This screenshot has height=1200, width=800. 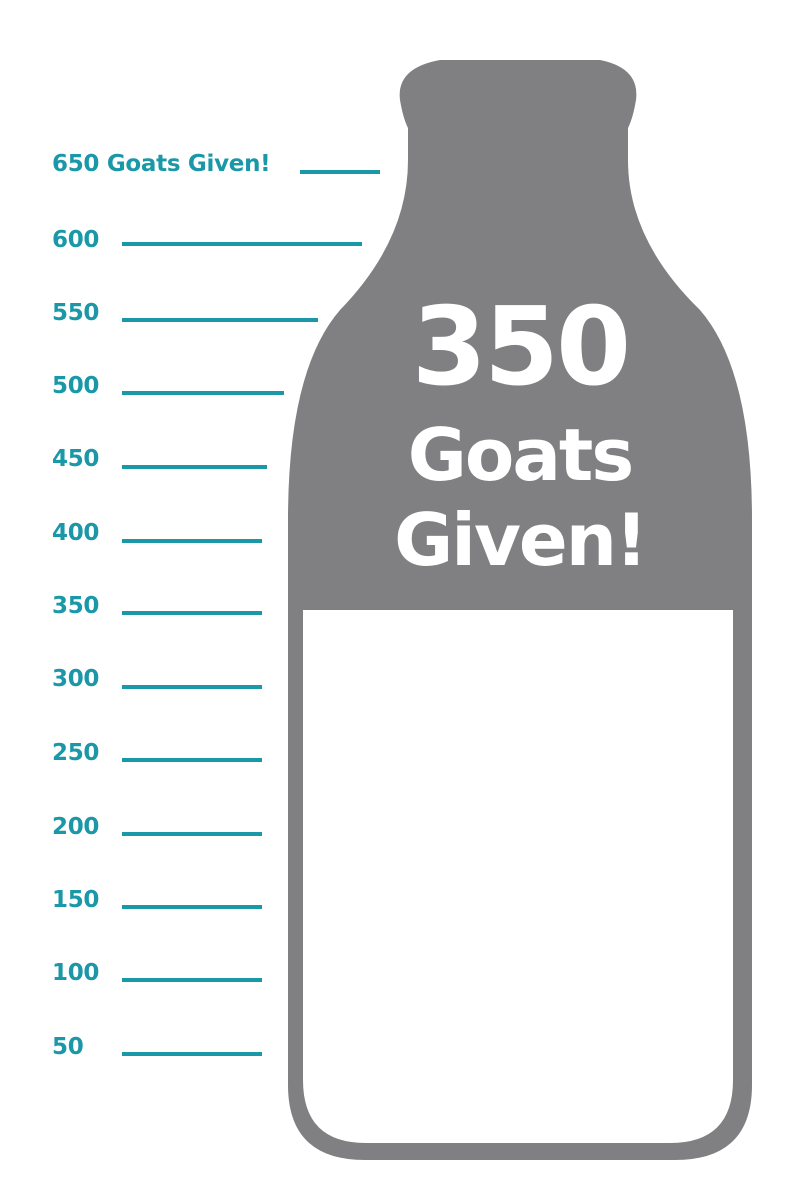 What do you see at coordinates (76, 533) in the screenshot?
I see `scale-label-400: 400` at bounding box center [76, 533].